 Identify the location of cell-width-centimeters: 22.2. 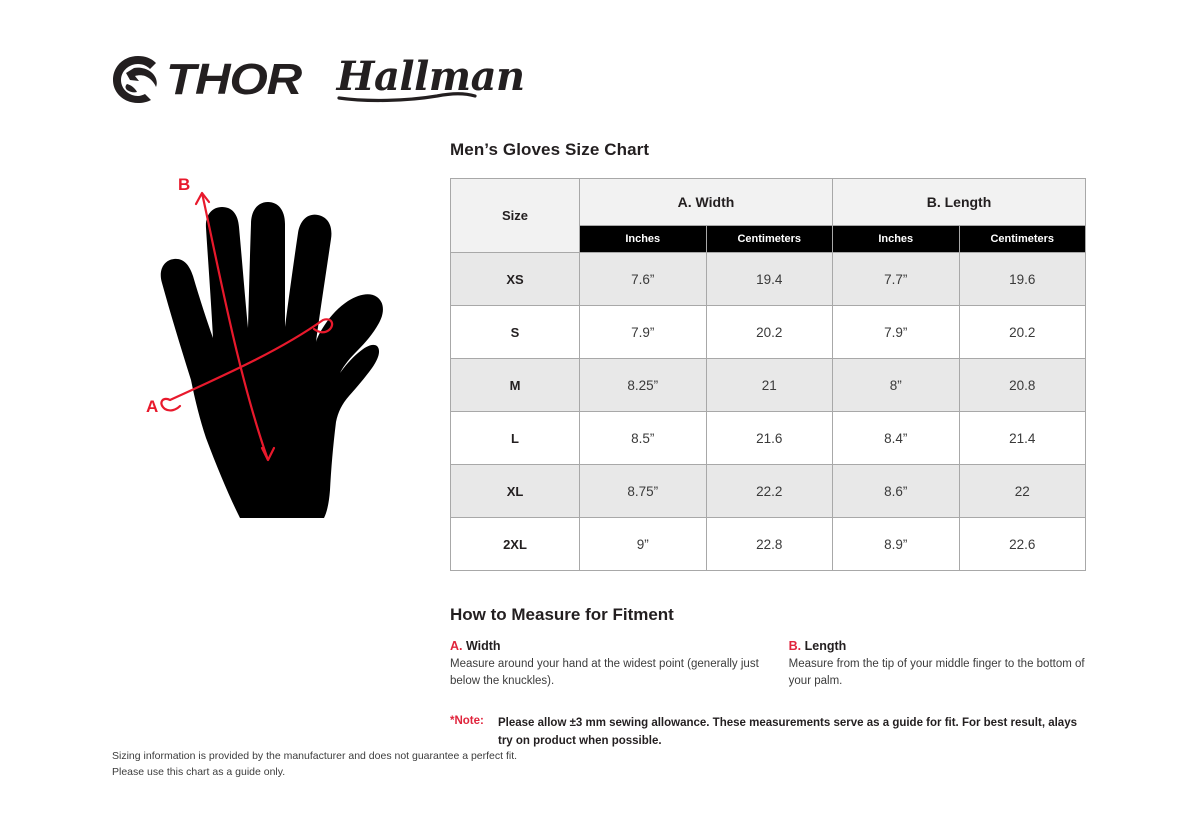
(769, 491).